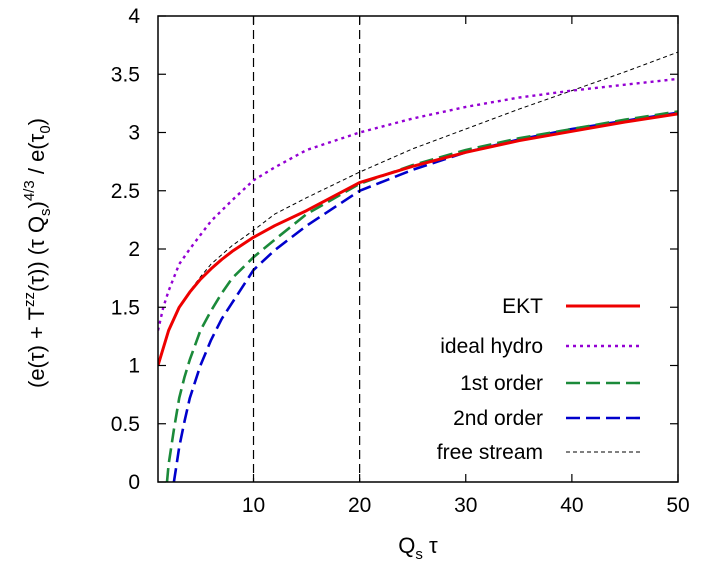  I want to click on y-label-part-1: (e(τ) + T, so click(36, 347).